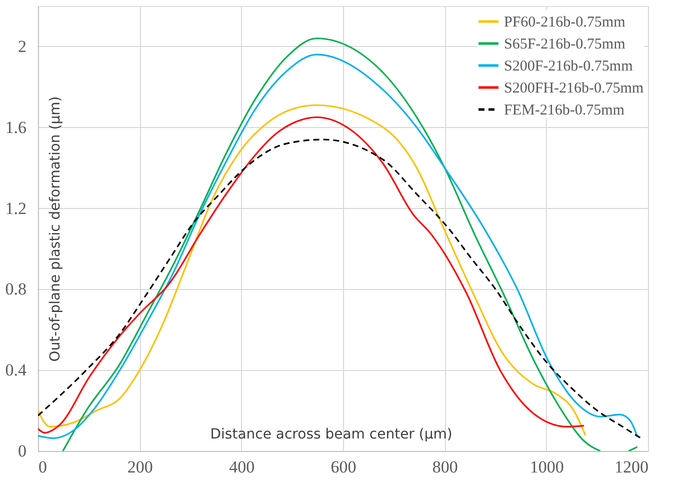 Image resolution: width=684 pixels, height=498 pixels. What do you see at coordinates (22, 46) in the screenshot?
I see `y-tick-label: 2` at bounding box center [22, 46].